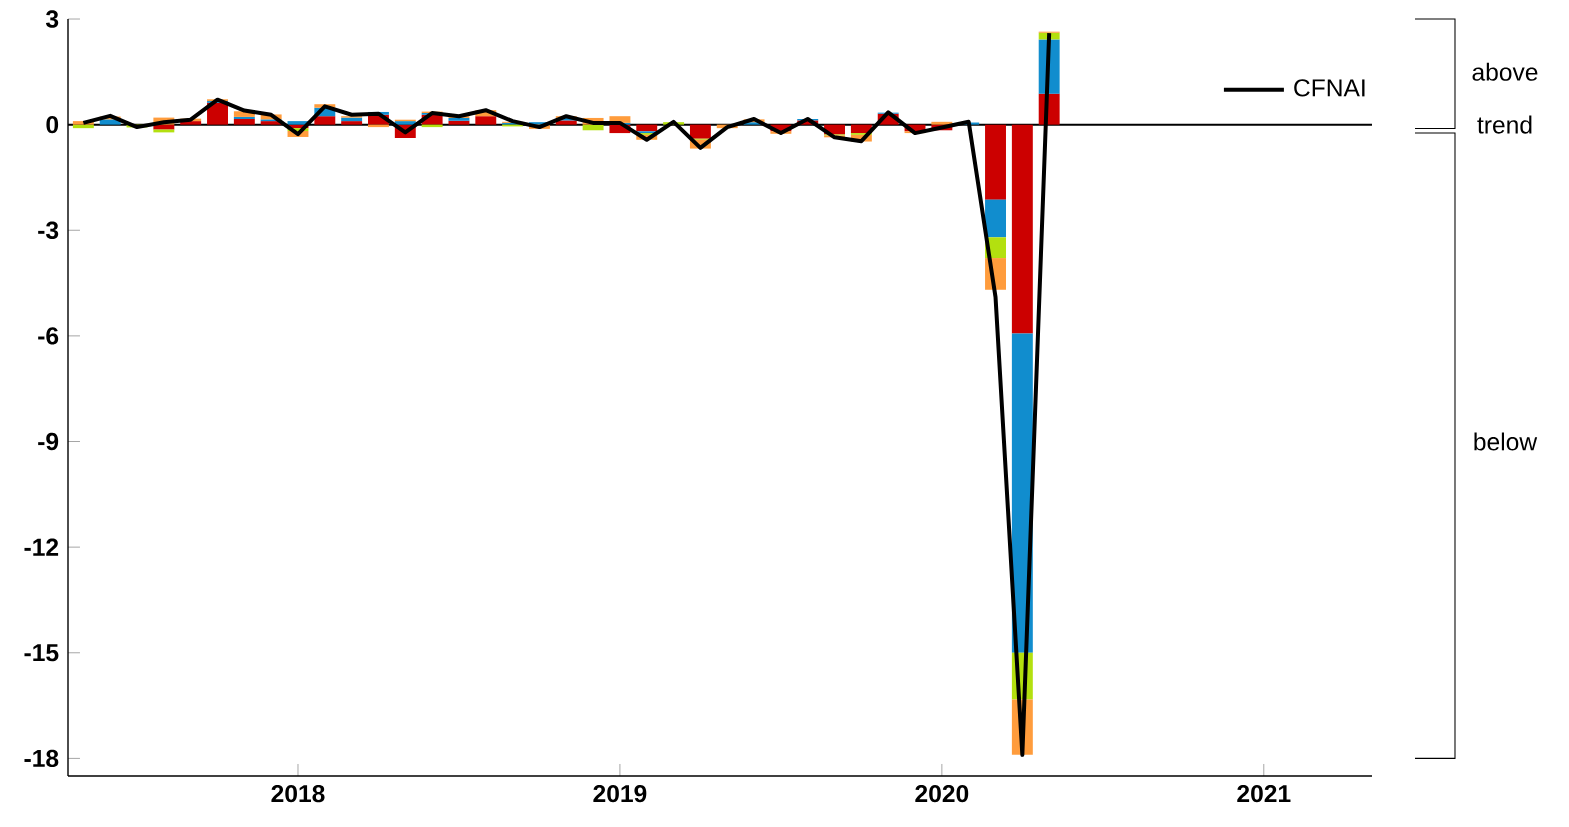 The height and width of the screenshot is (827, 1569). Describe the element at coordinates (41, 653) in the screenshot. I see `y-tick-label: -15` at that location.